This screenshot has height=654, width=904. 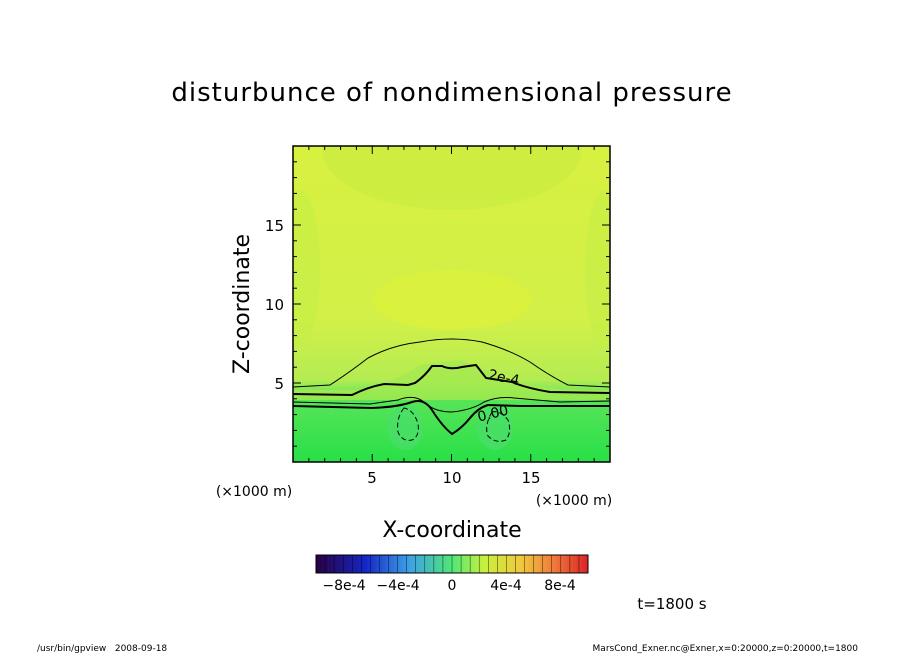 I want to click on chart-title: disturbunce of nondimensional pressure, so click(x=451, y=93).